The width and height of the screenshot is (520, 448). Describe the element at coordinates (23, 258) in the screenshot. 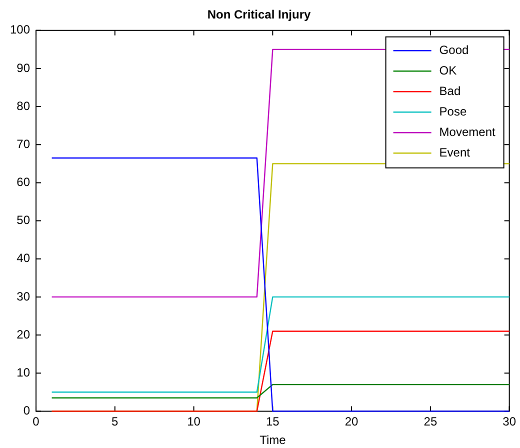

I see `y-tick-label: 40` at that location.